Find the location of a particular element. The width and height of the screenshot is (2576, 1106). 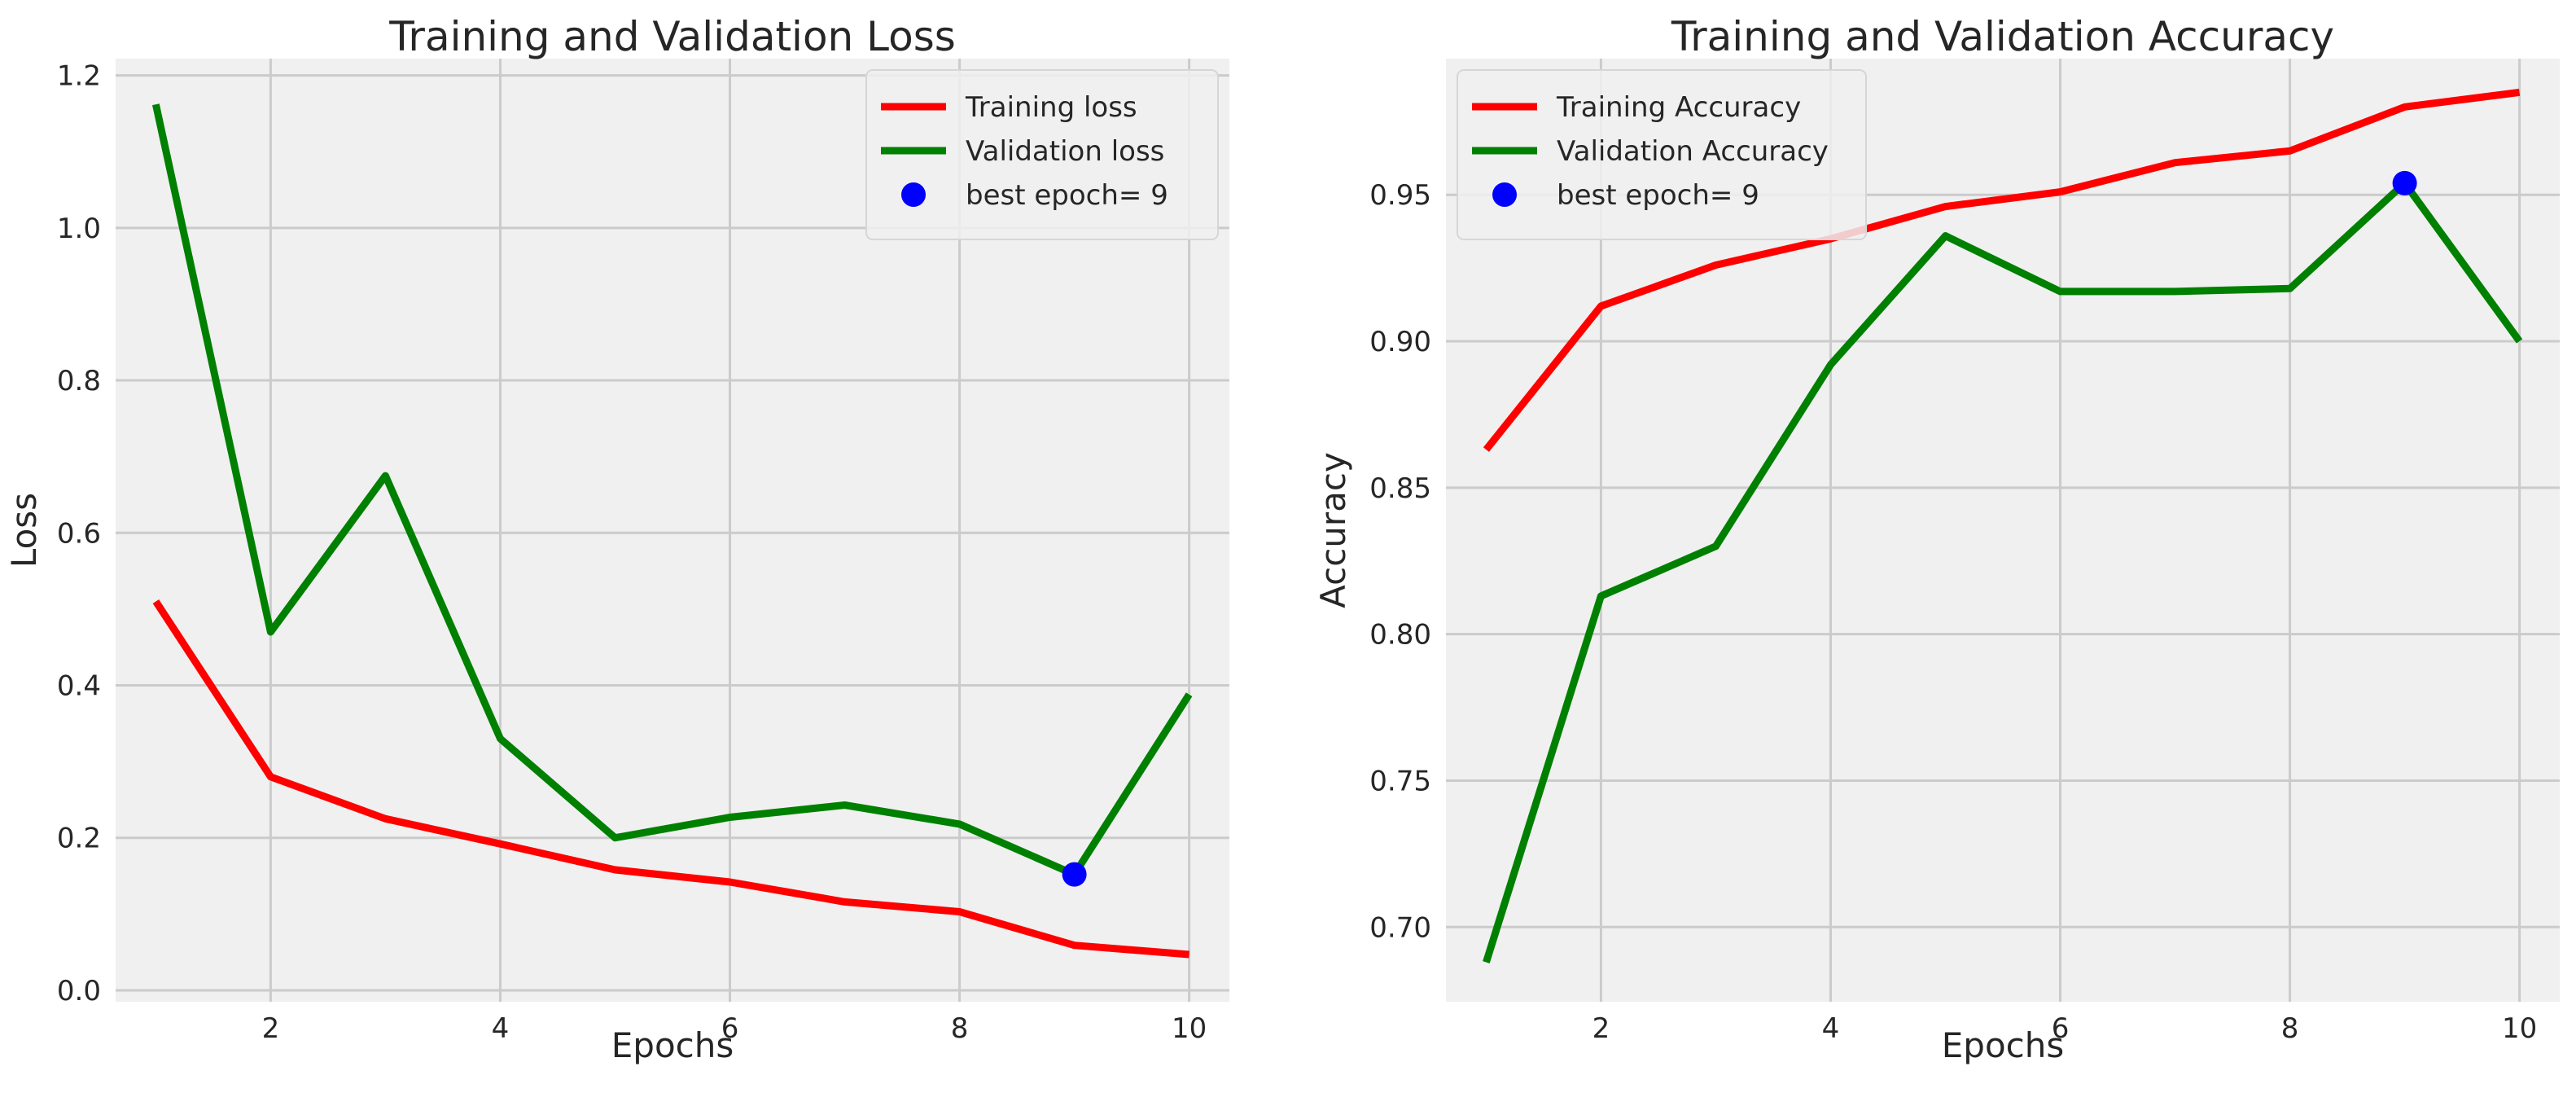

loss-legend-box is located at coordinates (1042, 155).